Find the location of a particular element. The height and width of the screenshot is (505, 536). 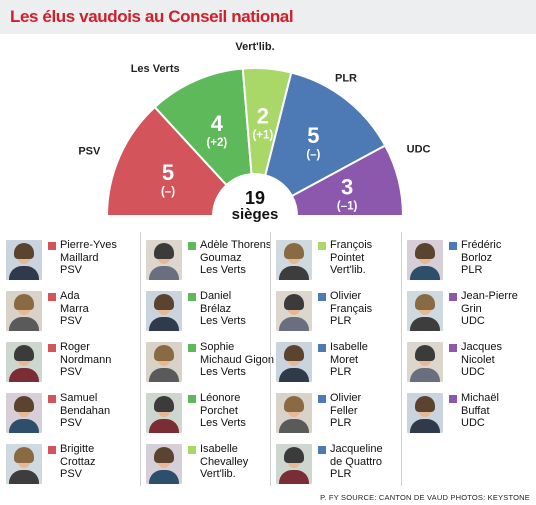

deputy-info: Roger Nordmann PSV is located at coordinates (85, 360).